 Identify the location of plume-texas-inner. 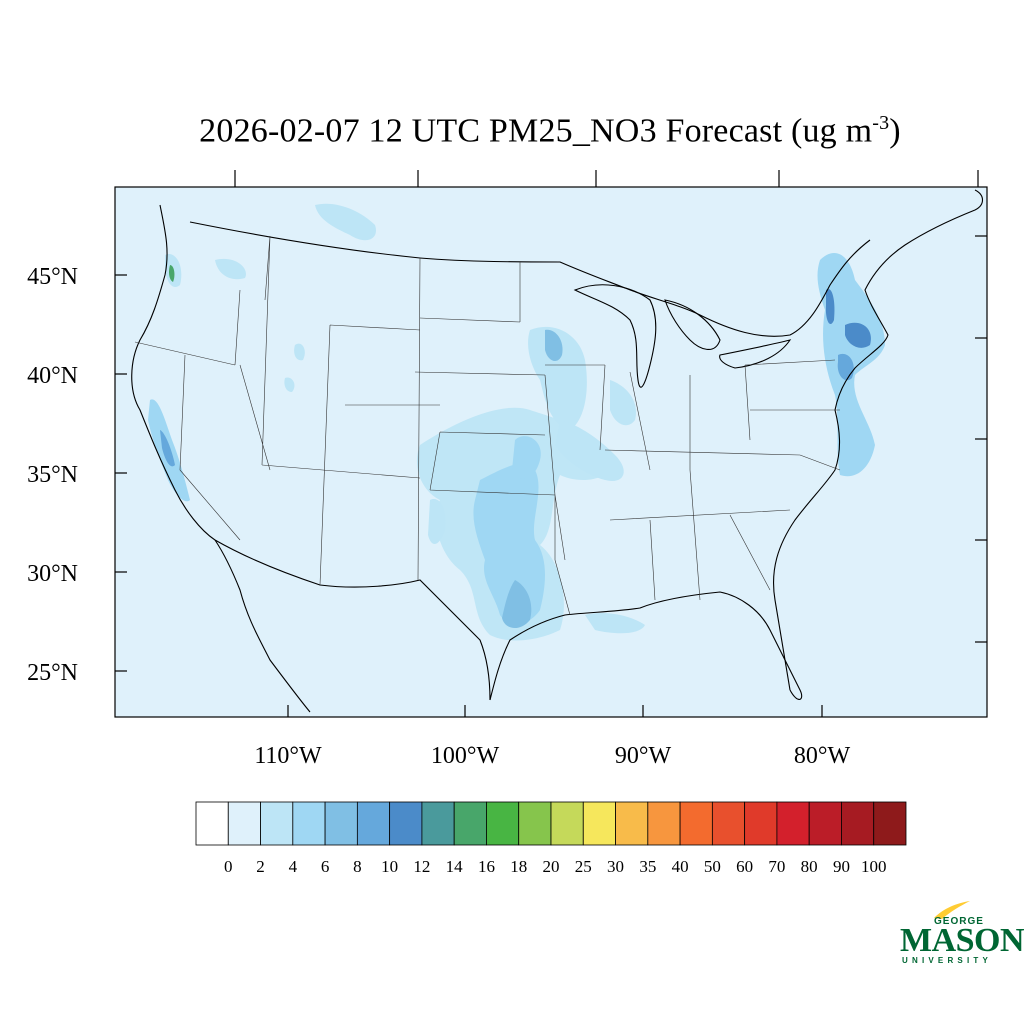
(517, 604).